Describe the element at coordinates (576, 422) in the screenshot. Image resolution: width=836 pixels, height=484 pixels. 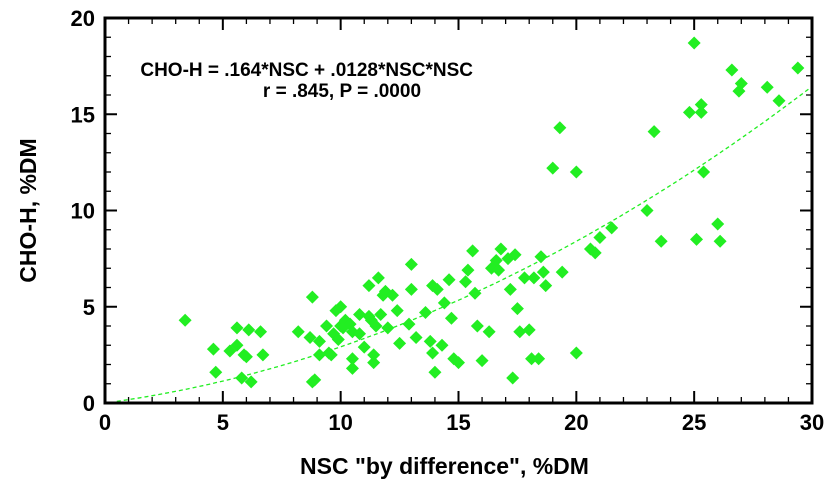
I see `x-tick-label: 20` at that location.